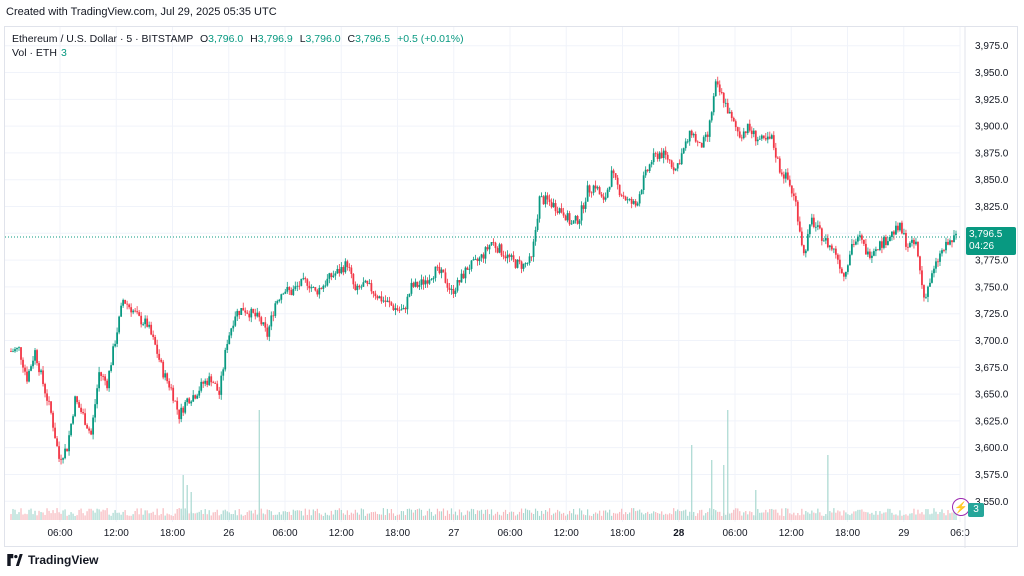 This screenshot has height=576, width=1024. What do you see at coordinates (63, 53) in the screenshot?
I see `volume-value: 3` at bounding box center [63, 53].